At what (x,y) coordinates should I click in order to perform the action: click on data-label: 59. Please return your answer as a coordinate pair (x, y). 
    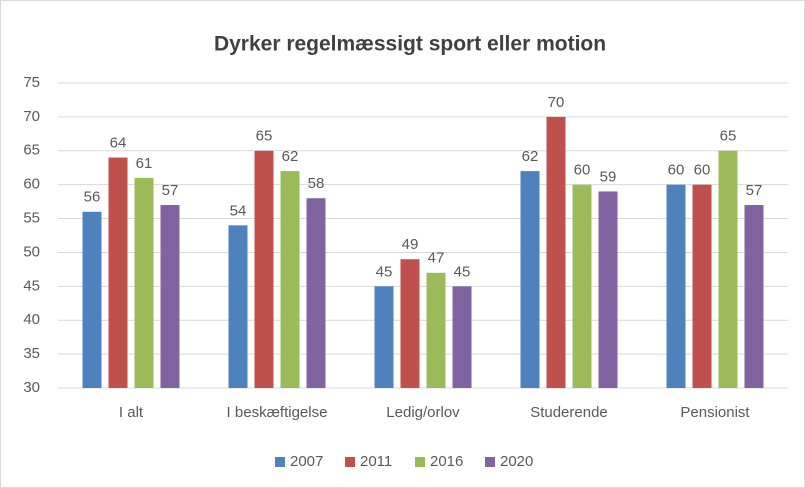
    Looking at the image, I should click on (608, 176).